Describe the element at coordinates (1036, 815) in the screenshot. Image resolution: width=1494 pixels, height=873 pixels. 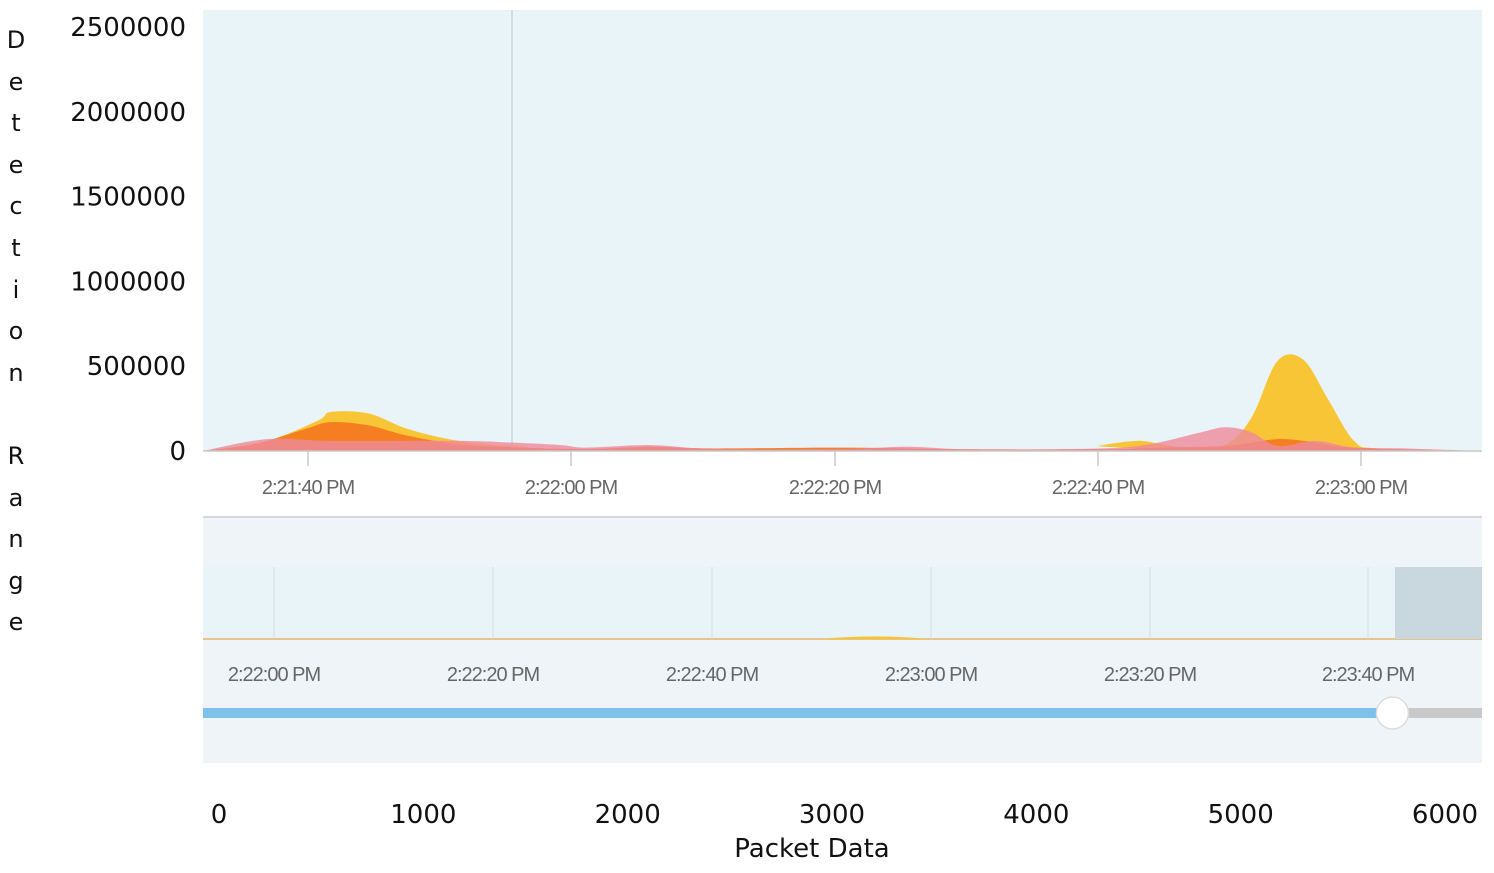
I see `bottom-tick-label: 4000` at that location.